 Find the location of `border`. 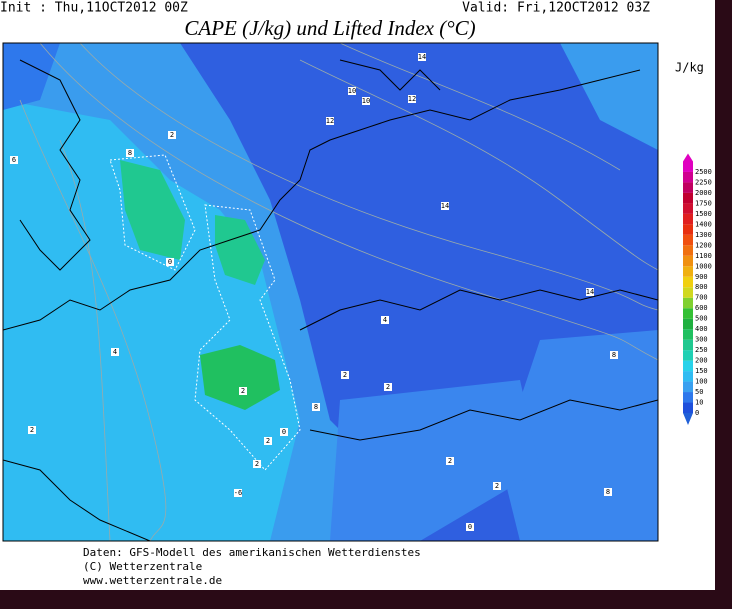

border is located at coordinates (366, 599).